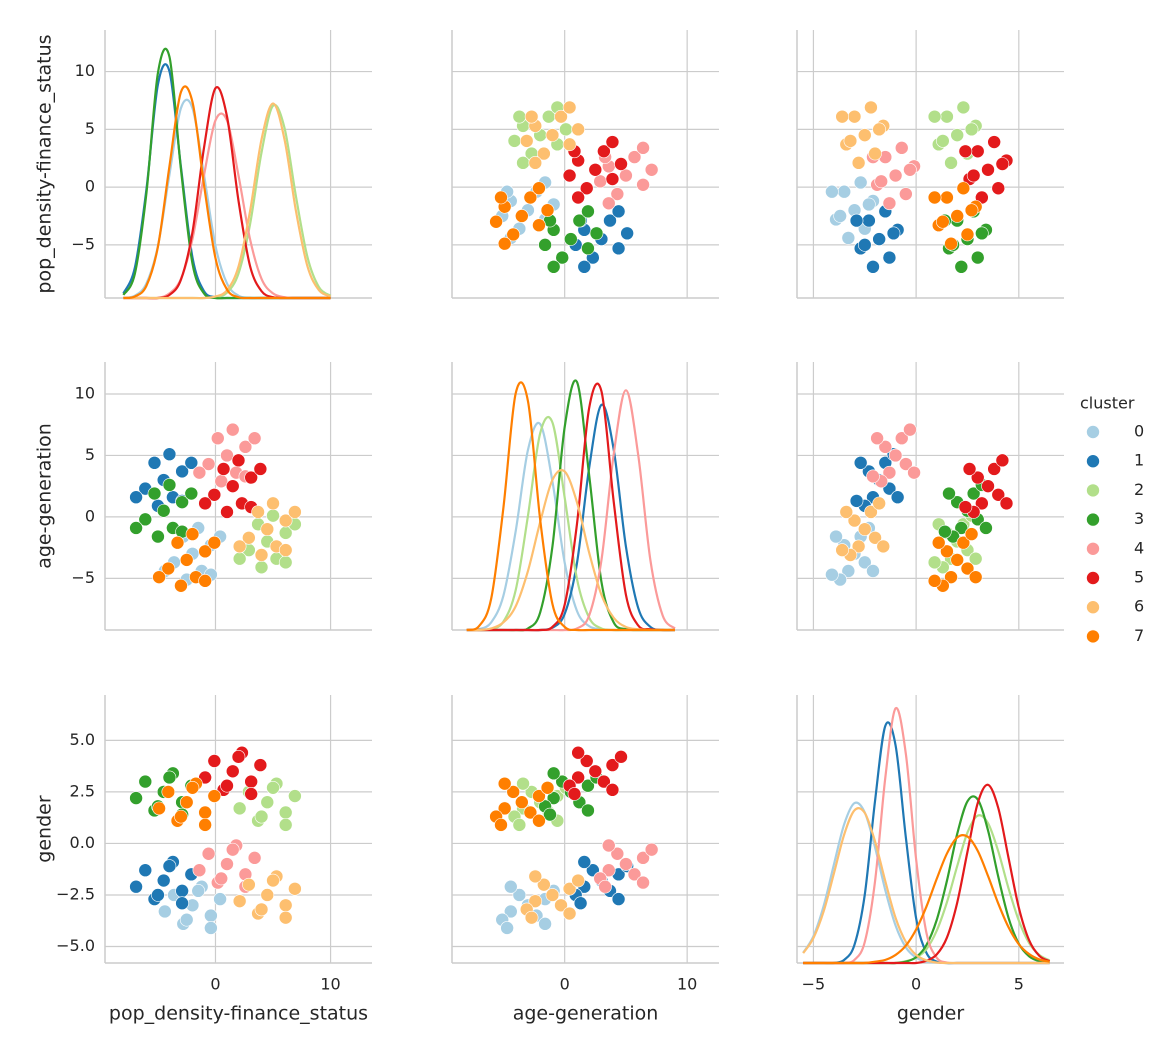 The width and height of the screenshot is (1164, 1040). Describe the element at coordinates (45, 496) in the screenshot. I see `y-axis-label: age-generation` at that location.